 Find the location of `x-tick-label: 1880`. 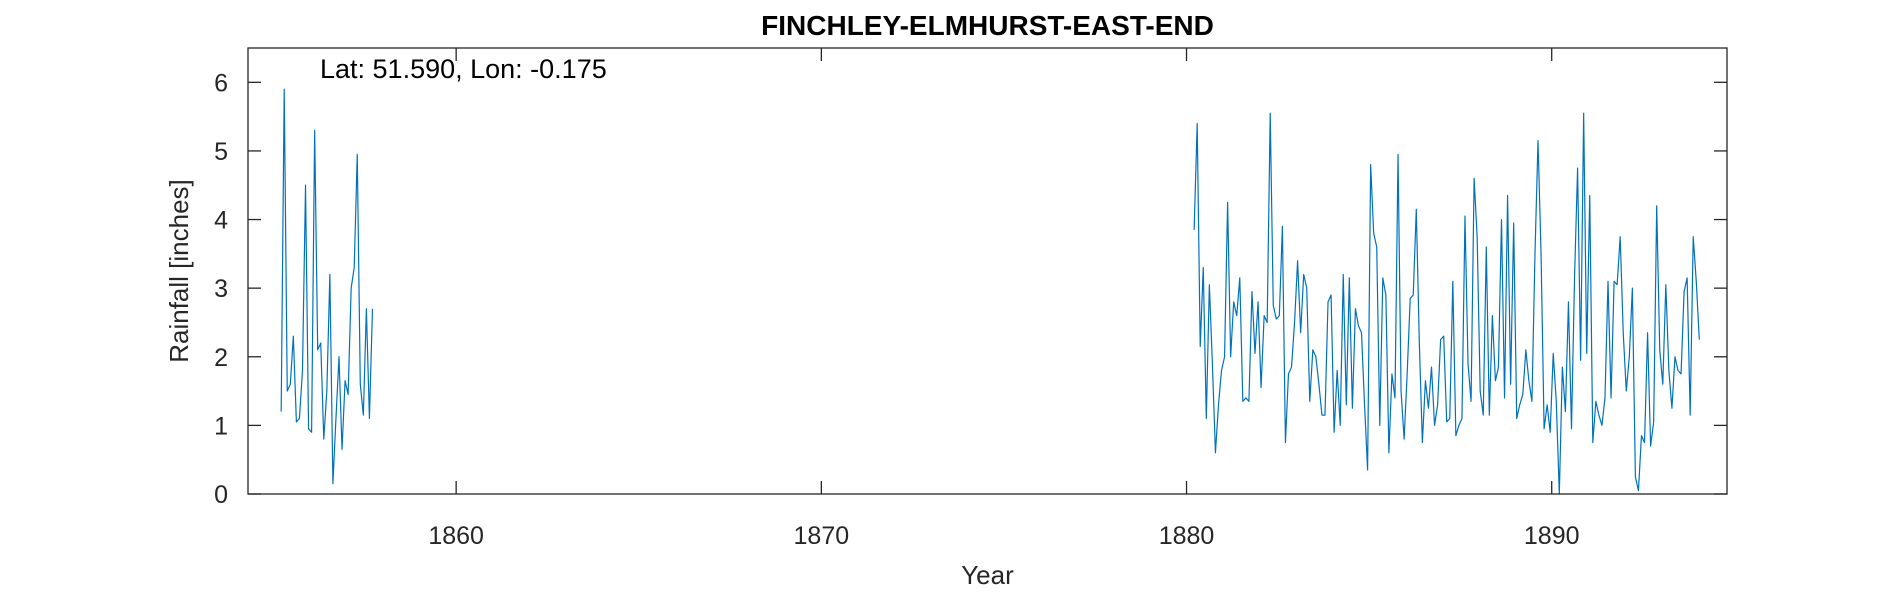

x-tick-label: 1880 is located at coordinates (1187, 536).